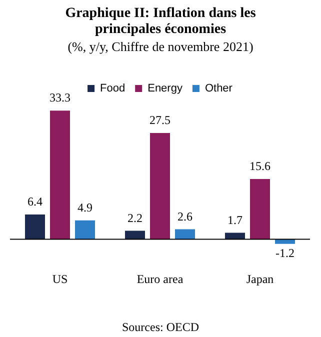 This screenshot has width=321, height=337. I want to click on legend-label: Energy, so click(165, 88).